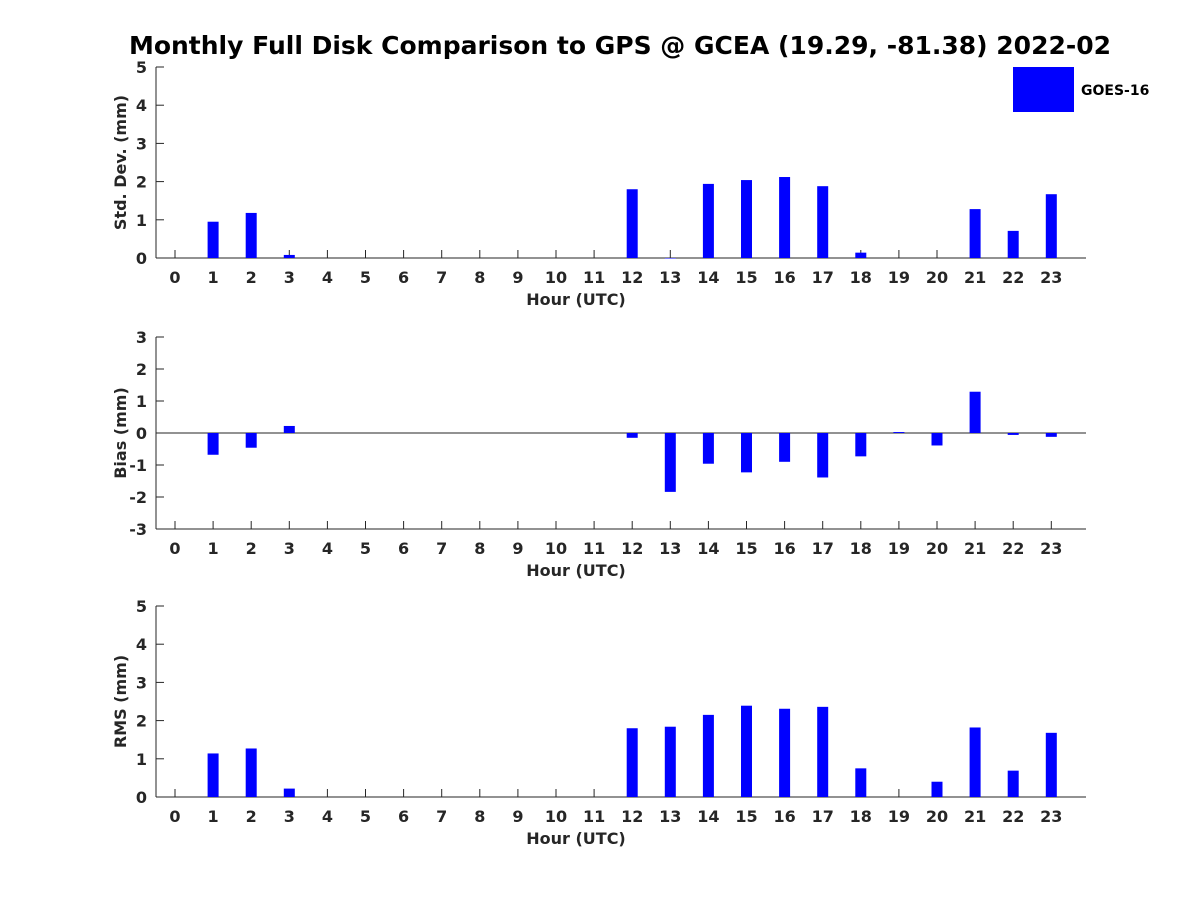 Image resolution: width=1200 pixels, height=900 pixels. I want to click on y-axis-label: Bias (mm), so click(120, 433).